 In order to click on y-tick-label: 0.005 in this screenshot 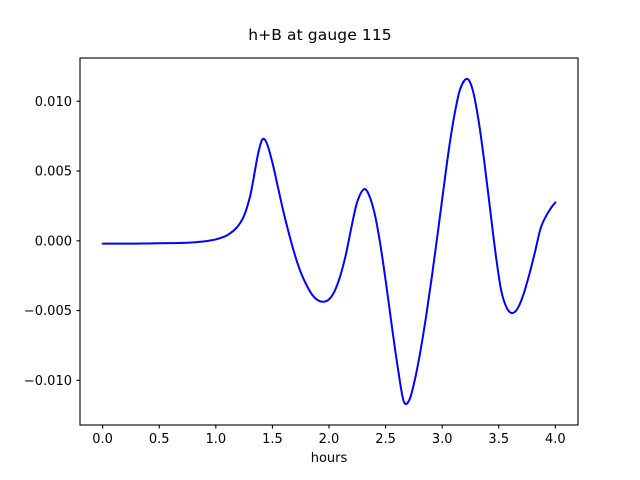, I will do `click(53, 172)`.